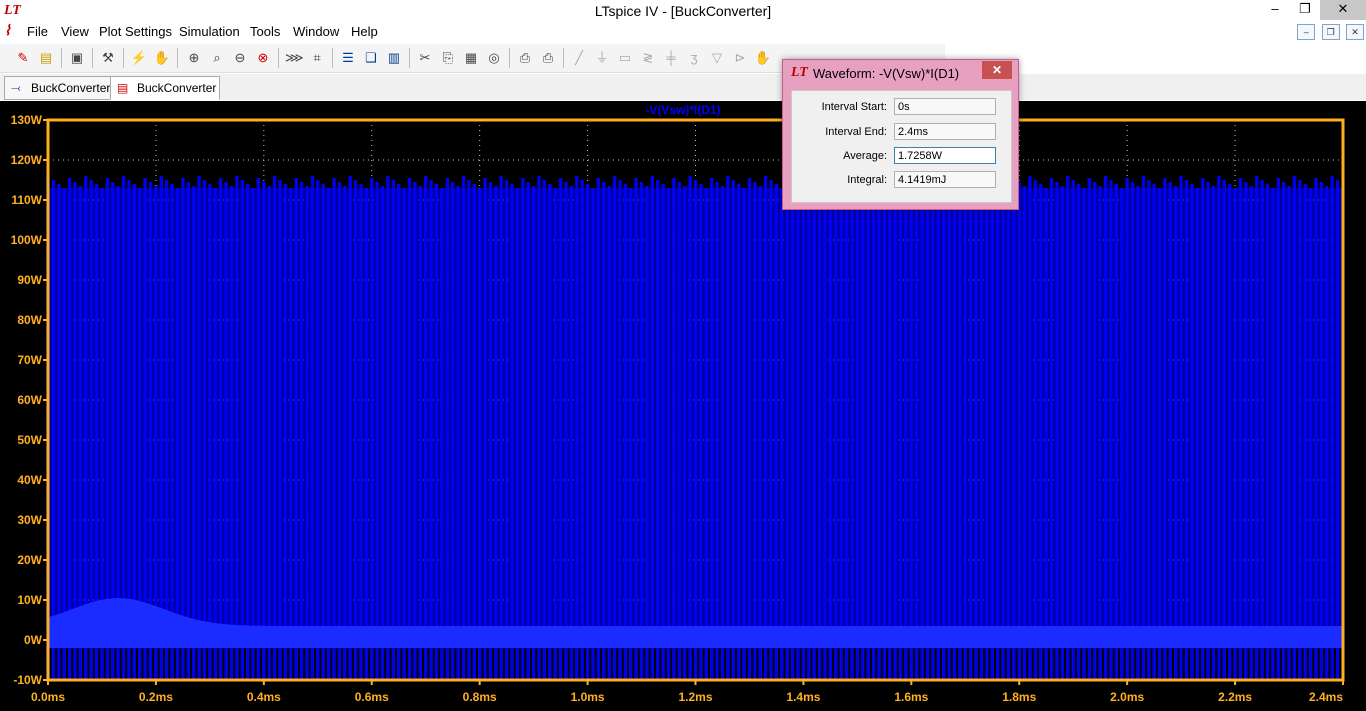 The width and height of the screenshot is (1366, 711). What do you see at coordinates (945, 179) in the screenshot?
I see `integral-field: 4.1419mJ` at bounding box center [945, 179].